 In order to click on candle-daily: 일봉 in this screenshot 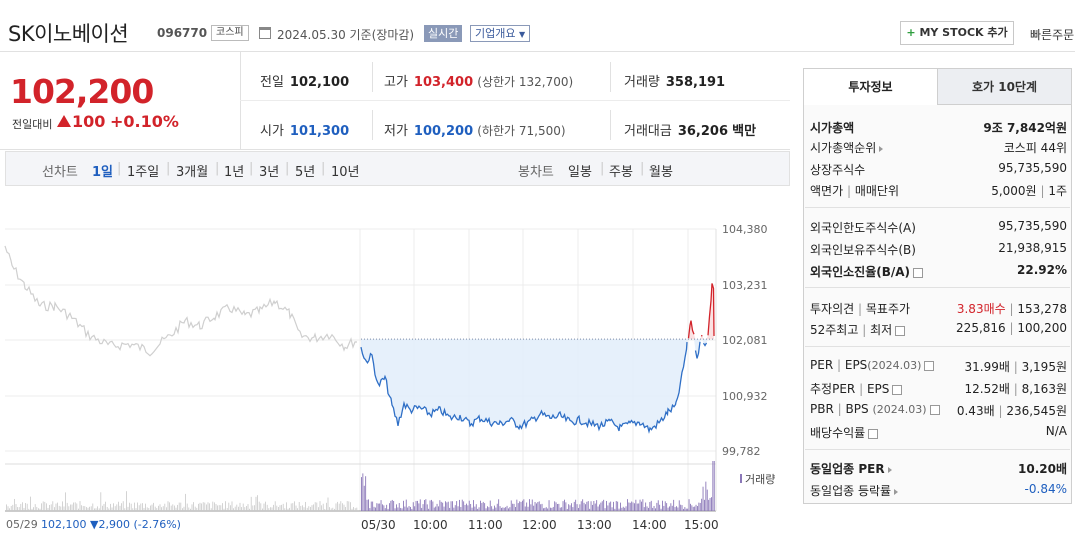, I will do `click(580, 172)`.